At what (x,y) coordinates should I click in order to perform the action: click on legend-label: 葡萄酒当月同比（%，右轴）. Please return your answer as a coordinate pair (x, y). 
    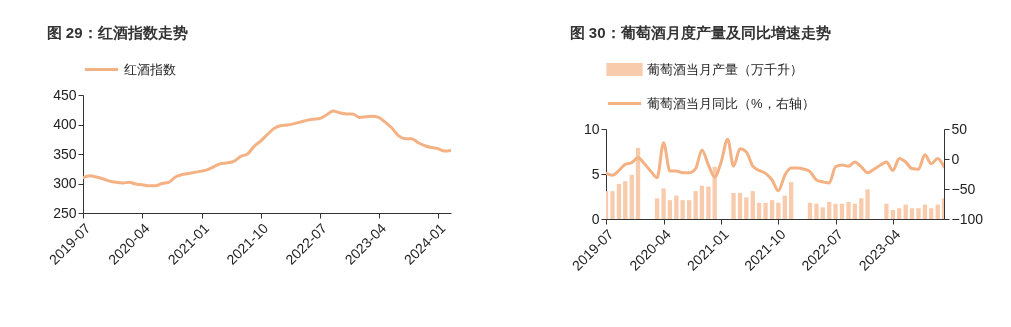
    Looking at the image, I should click on (731, 103).